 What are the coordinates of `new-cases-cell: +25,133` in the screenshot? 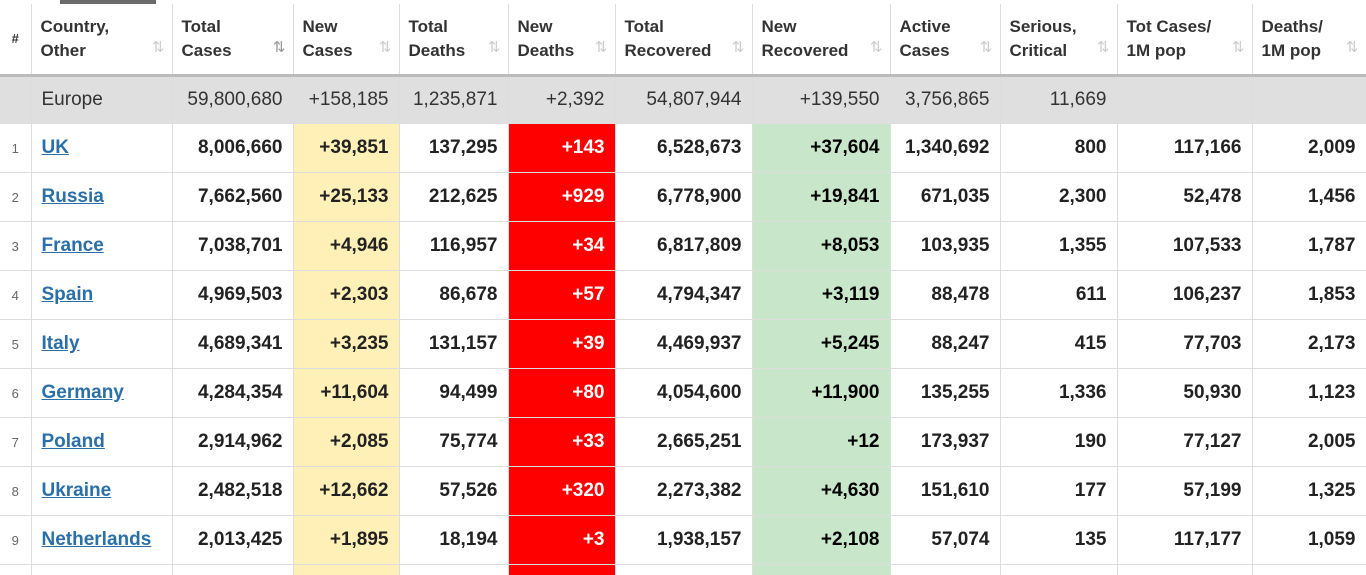 It's located at (346, 197).